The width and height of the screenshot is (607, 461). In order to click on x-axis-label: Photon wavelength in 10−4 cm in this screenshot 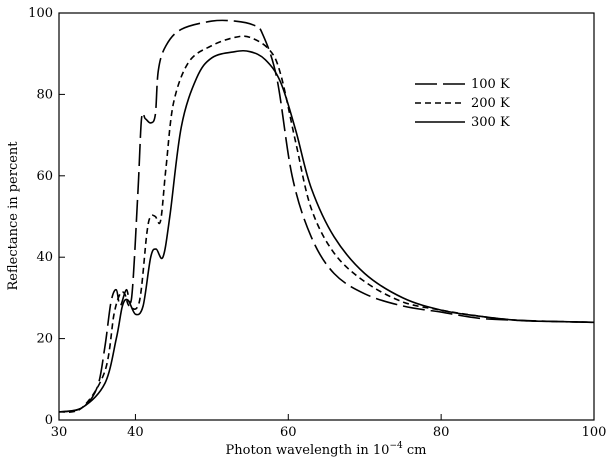, I will do `click(326, 449)`.